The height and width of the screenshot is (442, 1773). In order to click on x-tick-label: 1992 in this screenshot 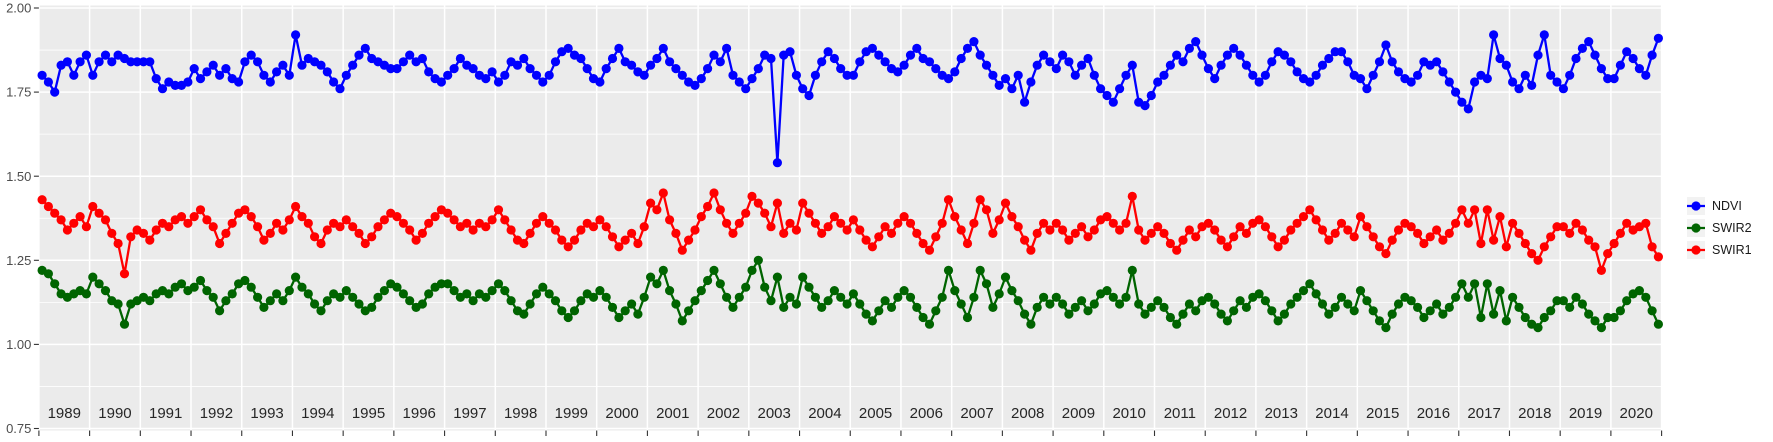, I will do `click(216, 413)`.